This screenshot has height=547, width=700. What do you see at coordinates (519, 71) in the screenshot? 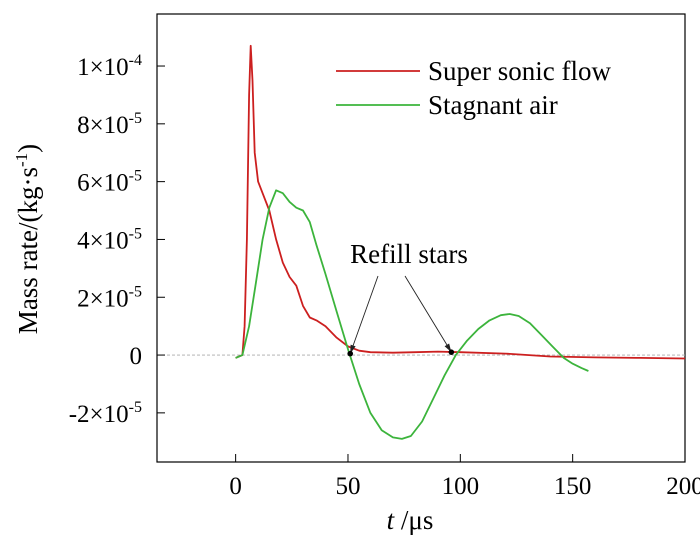
I see `legend-label: Super sonic flow` at bounding box center [519, 71].